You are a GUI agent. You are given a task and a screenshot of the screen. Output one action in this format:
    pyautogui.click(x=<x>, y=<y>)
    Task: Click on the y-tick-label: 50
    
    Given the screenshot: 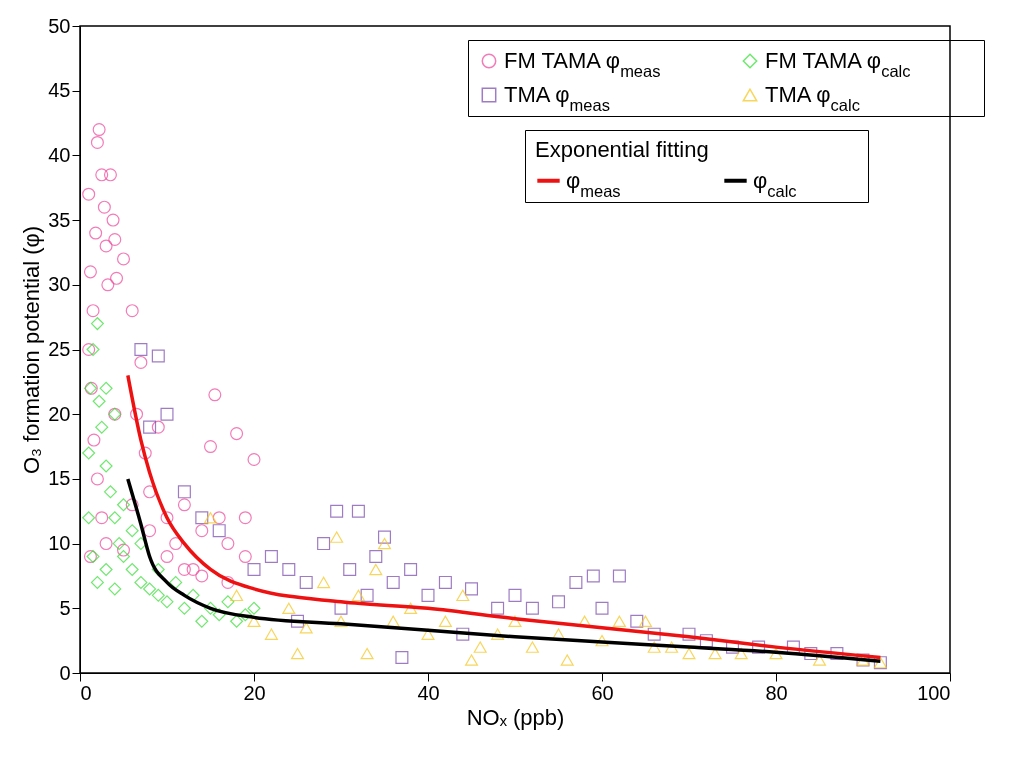 What is the action you would take?
    pyautogui.click(x=59, y=25)
    